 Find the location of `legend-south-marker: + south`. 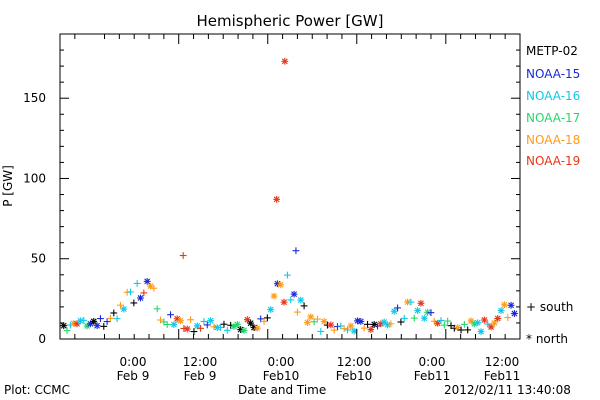

legend-south-marker: + south is located at coordinates (550, 307).